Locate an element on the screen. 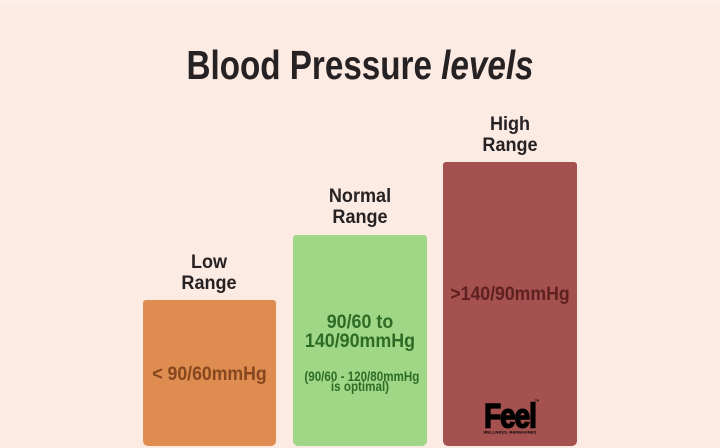  svg-text: Feel is located at coordinates (510, 416).